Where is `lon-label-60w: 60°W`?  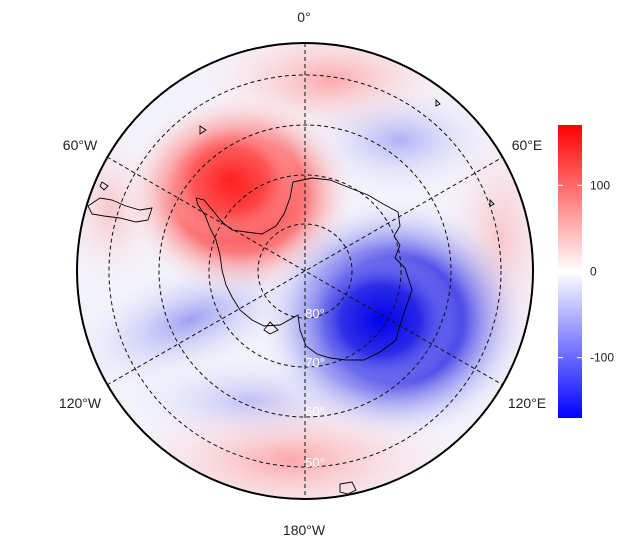
lon-label-60w: 60°W is located at coordinates (80, 145).